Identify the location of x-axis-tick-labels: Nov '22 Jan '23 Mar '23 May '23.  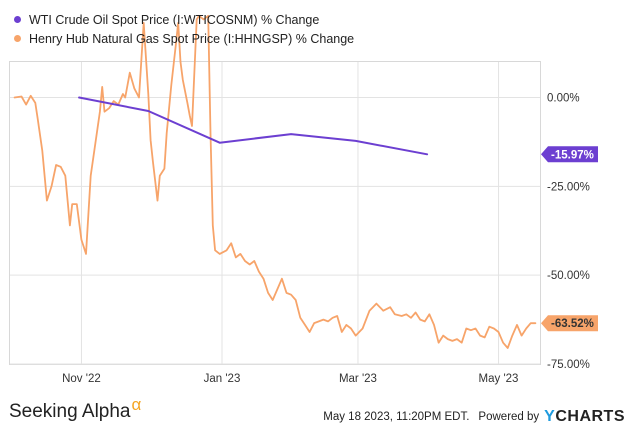
(290, 379).